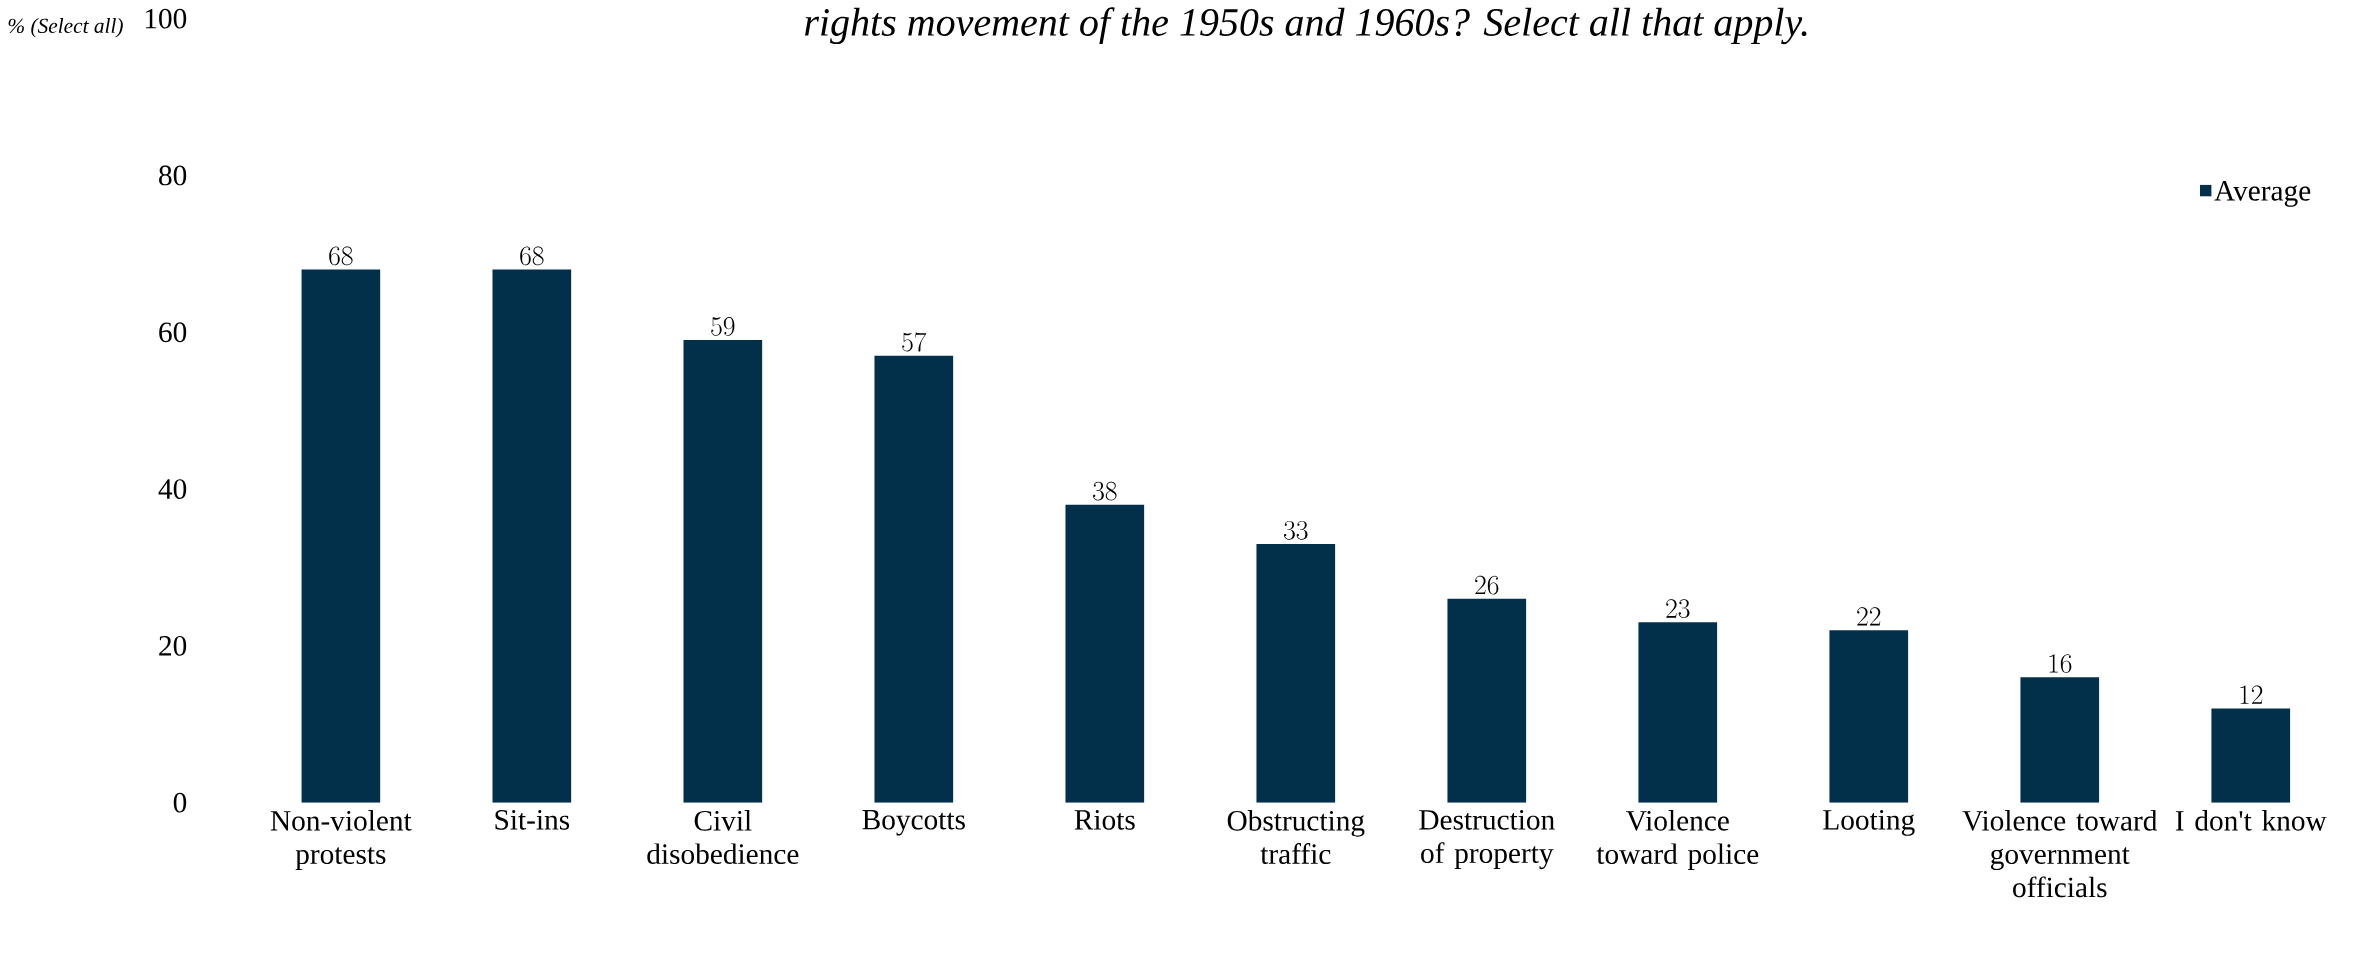 Image resolution: width=2364 pixels, height=953 pixels. Describe the element at coordinates (1487, 839) in the screenshot. I see `x-tick-label: Destruction of property` at that location.